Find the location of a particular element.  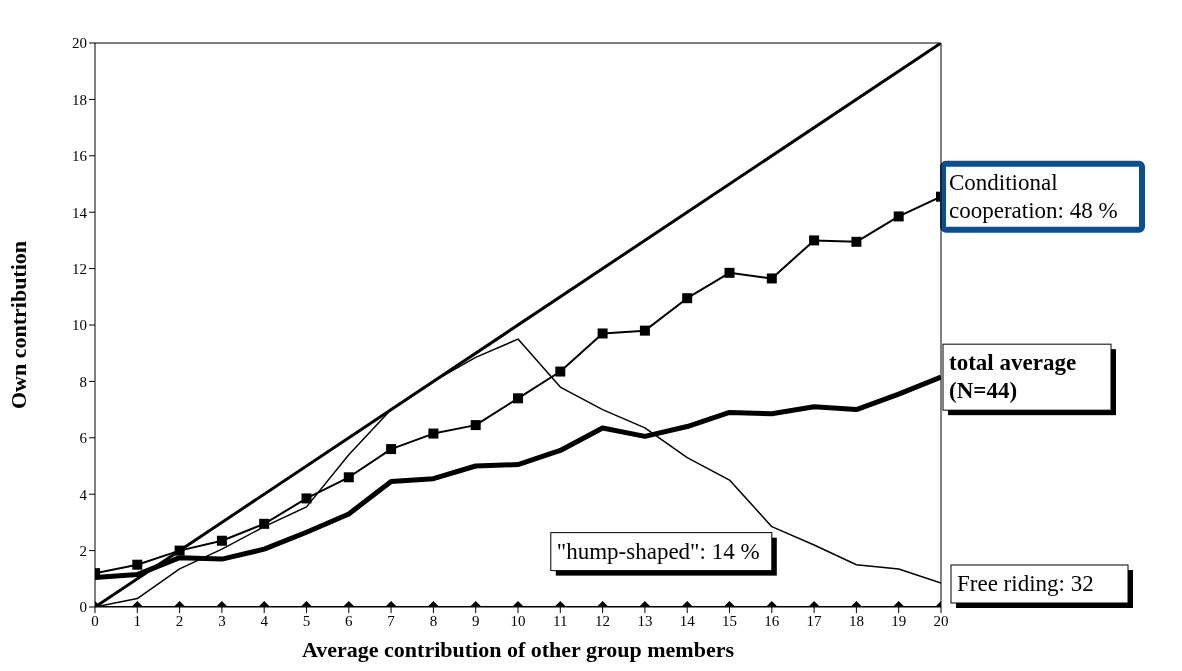

x-tick-label: 9 is located at coordinates (475, 620).